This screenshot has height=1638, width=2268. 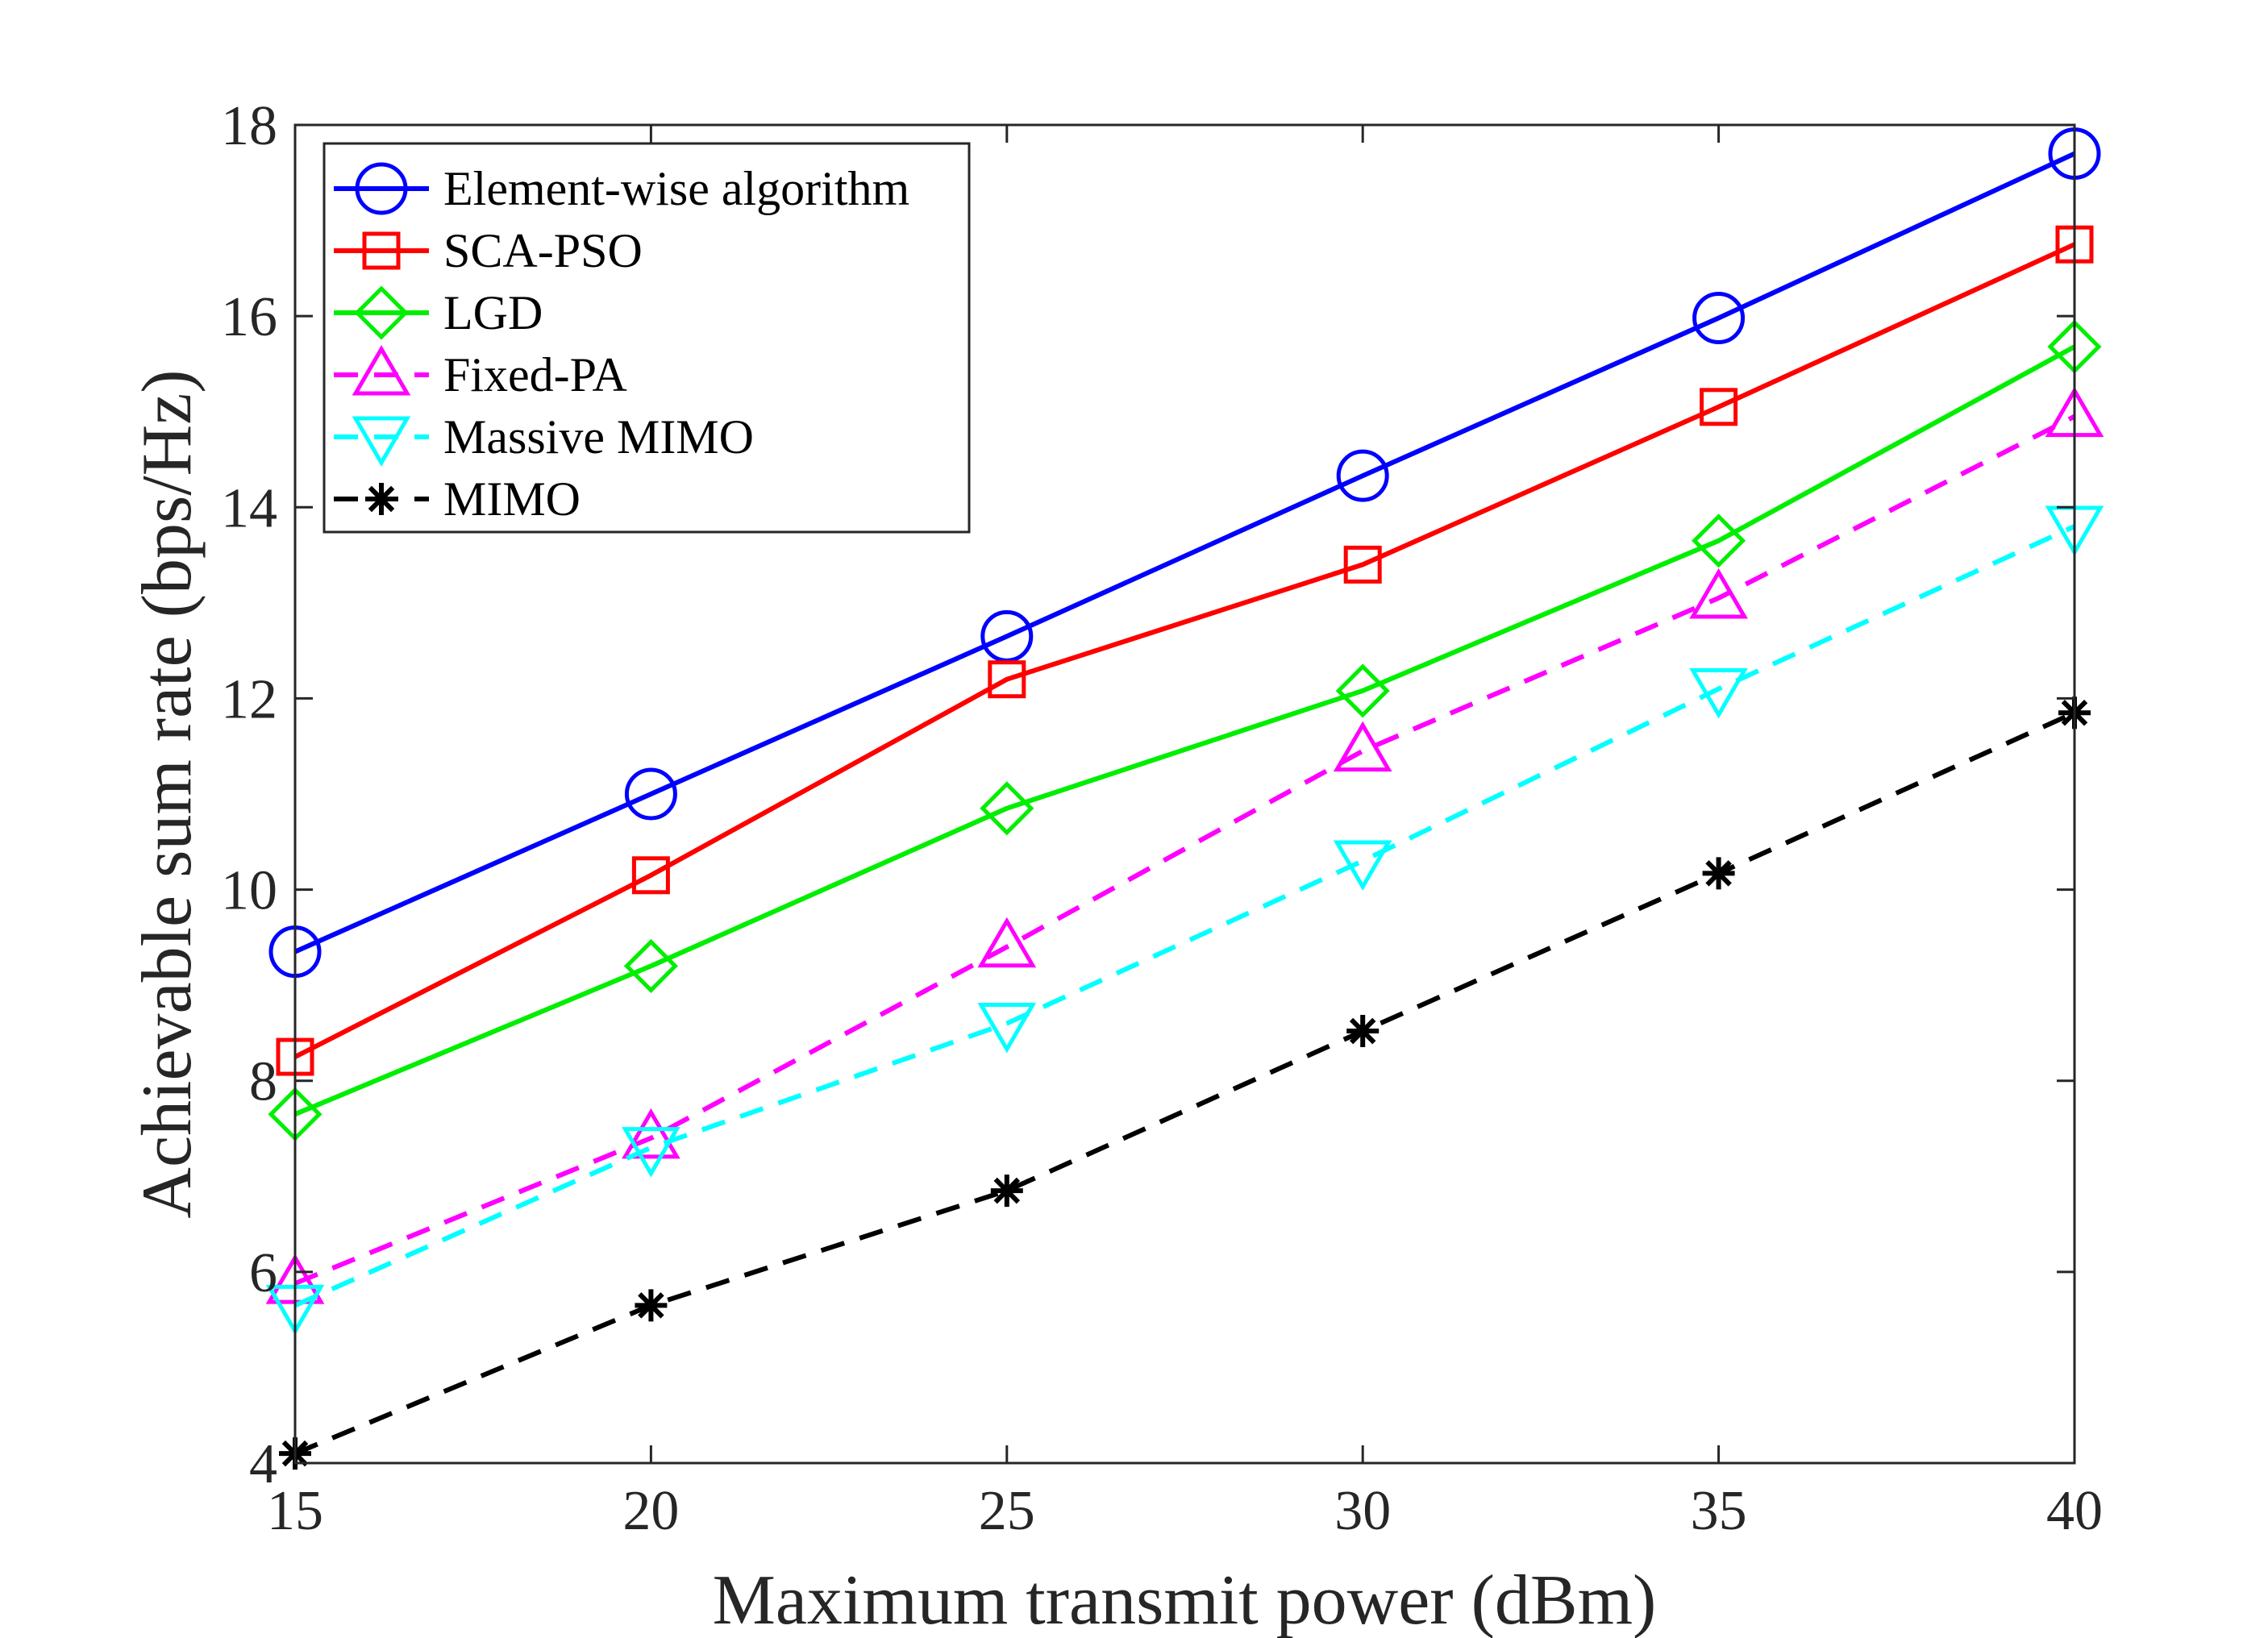 I want to click on legend-box, so click(x=647, y=338).